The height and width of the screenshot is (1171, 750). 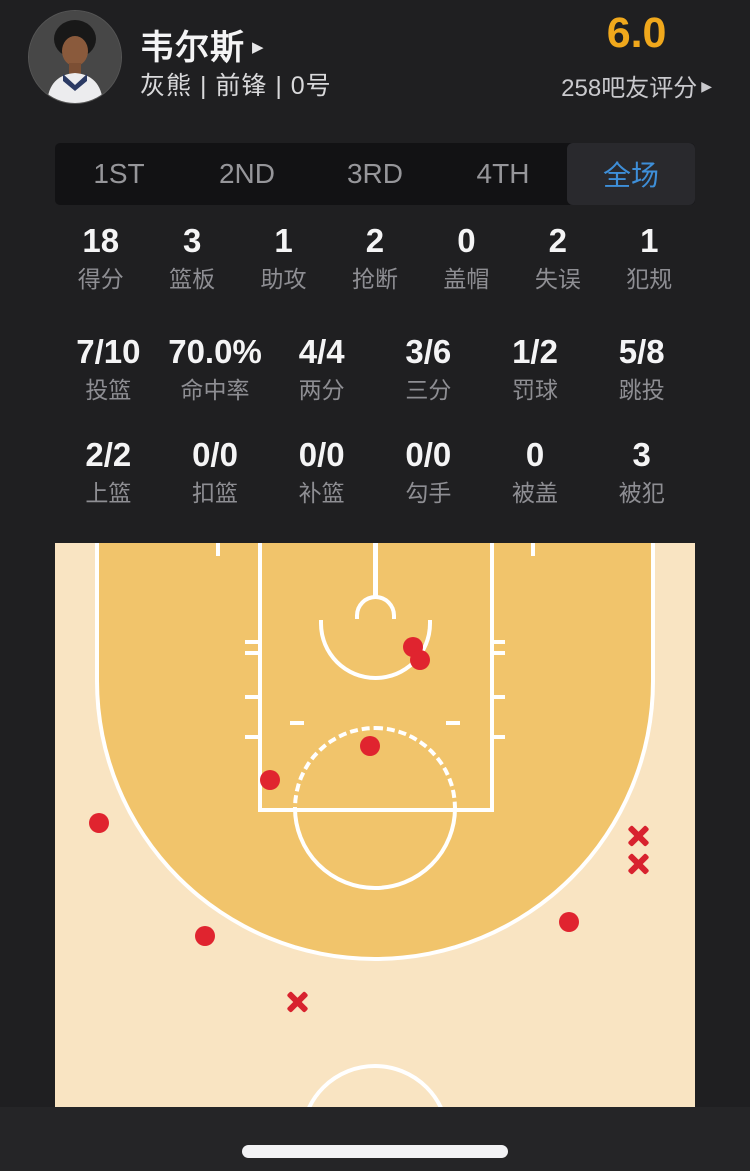 I want to click on stat-cell-r1-c7: 1 犯规, so click(x=649, y=257).